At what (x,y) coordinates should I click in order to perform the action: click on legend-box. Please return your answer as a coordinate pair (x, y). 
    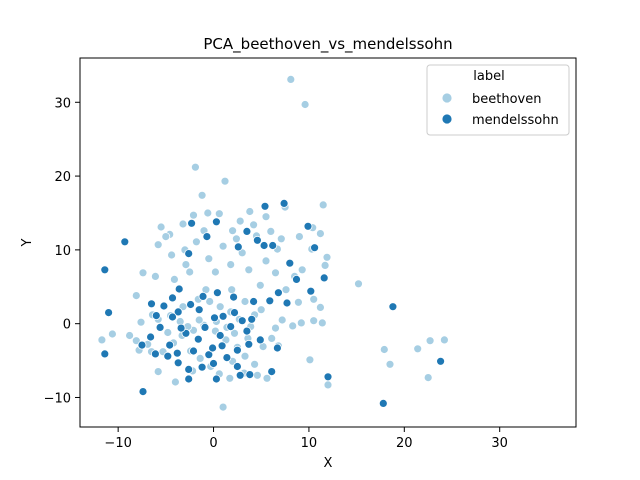
    Looking at the image, I should click on (498, 100).